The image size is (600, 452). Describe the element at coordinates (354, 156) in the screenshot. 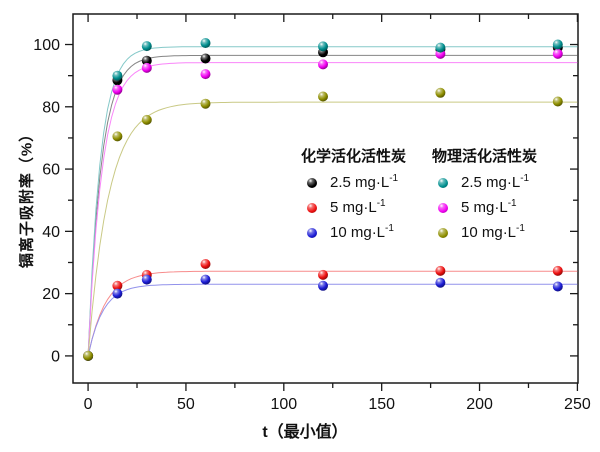

I see `legend-group-title: 化学活化活性炭` at that location.